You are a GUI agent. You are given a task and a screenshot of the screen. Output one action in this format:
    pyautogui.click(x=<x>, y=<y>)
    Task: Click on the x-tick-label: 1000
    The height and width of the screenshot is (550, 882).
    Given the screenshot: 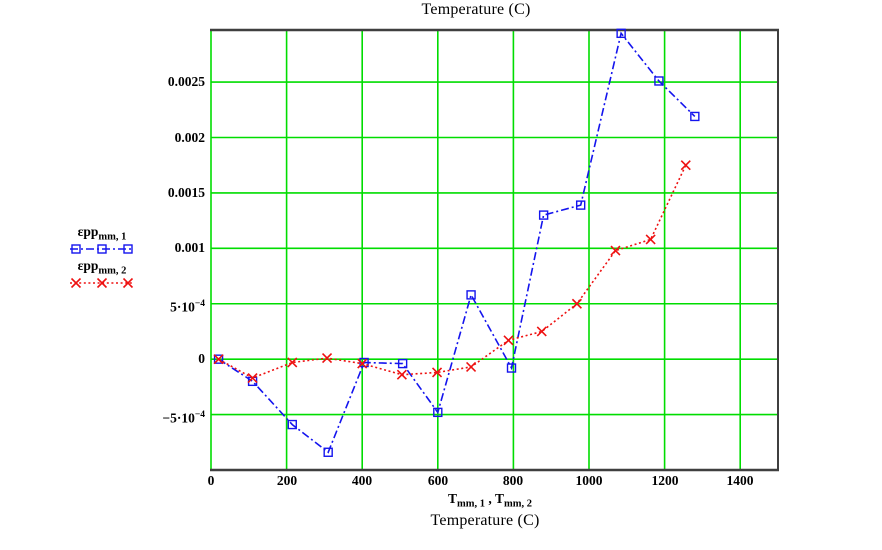 What is the action you would take?
    pyautogui.click(x=589, y=480)
    